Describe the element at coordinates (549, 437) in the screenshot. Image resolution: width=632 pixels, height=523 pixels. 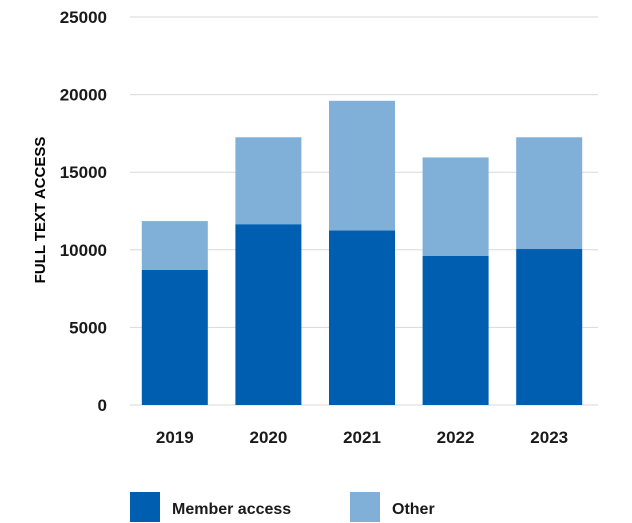
I see `x-tick-label: 2023` at that location.